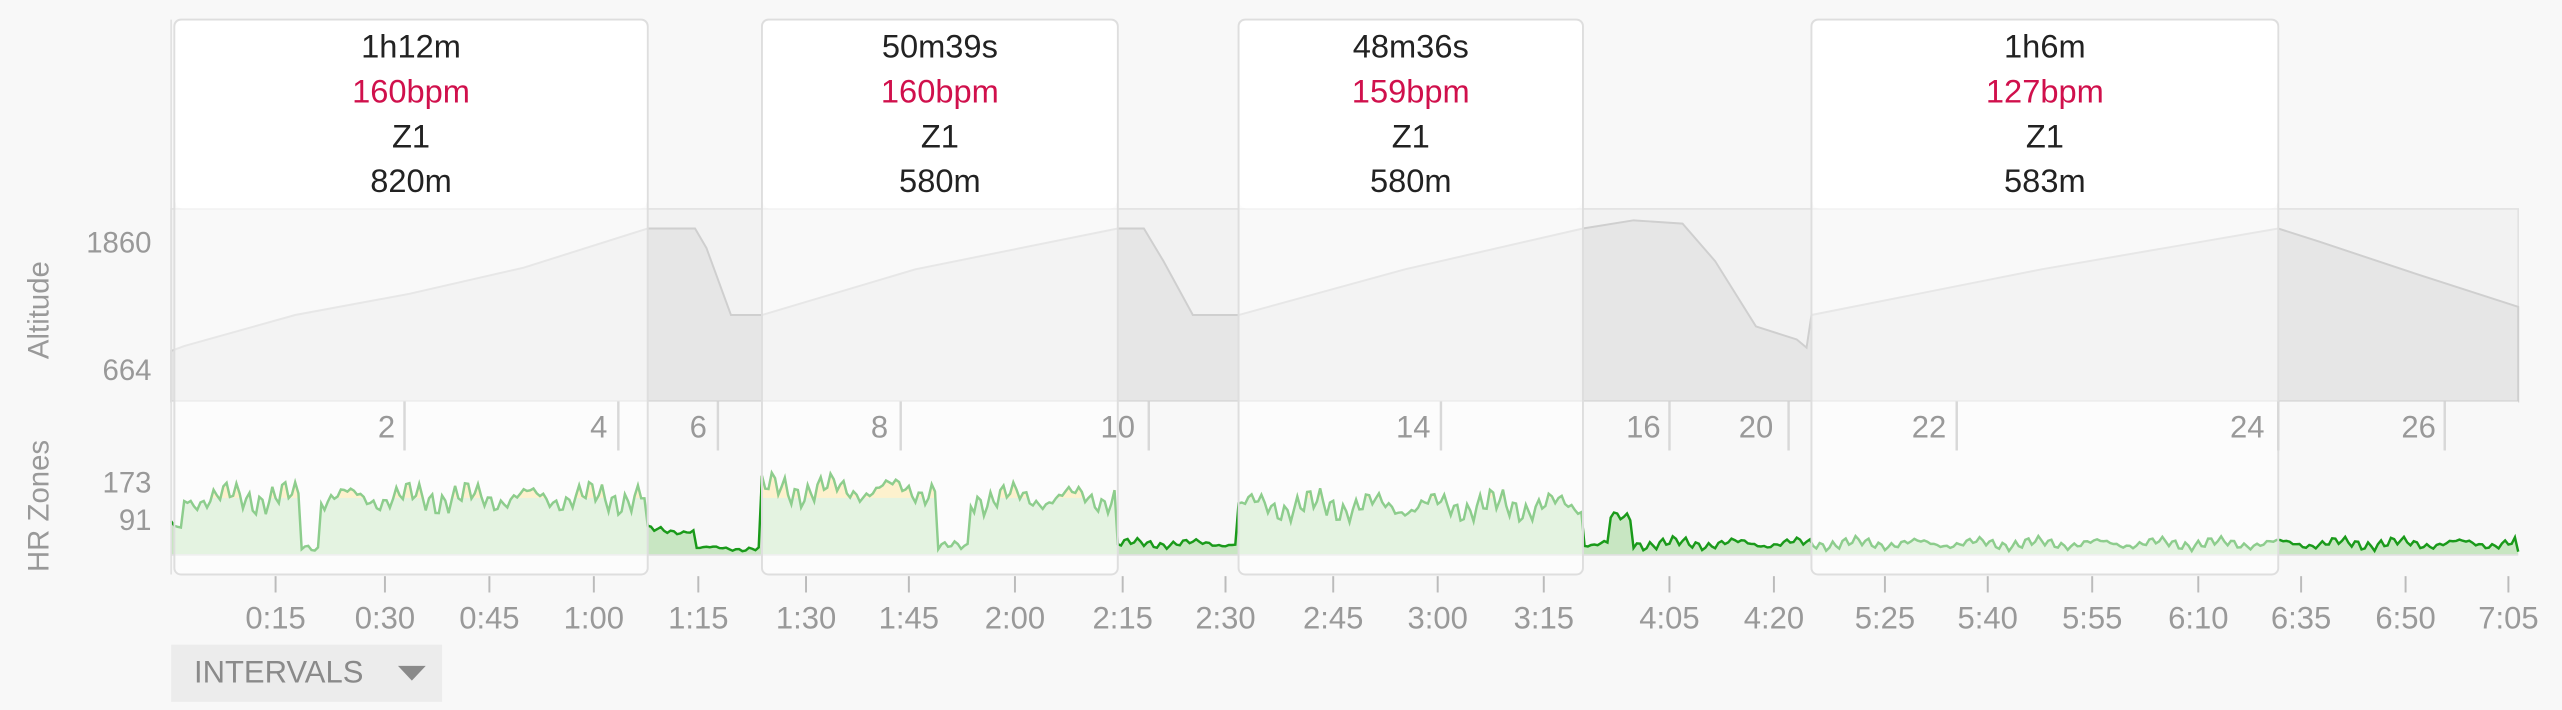 The height and width of the screenshot is (710, 2562). I want to click on time-tick-label: 1:00, so click(594, 617).